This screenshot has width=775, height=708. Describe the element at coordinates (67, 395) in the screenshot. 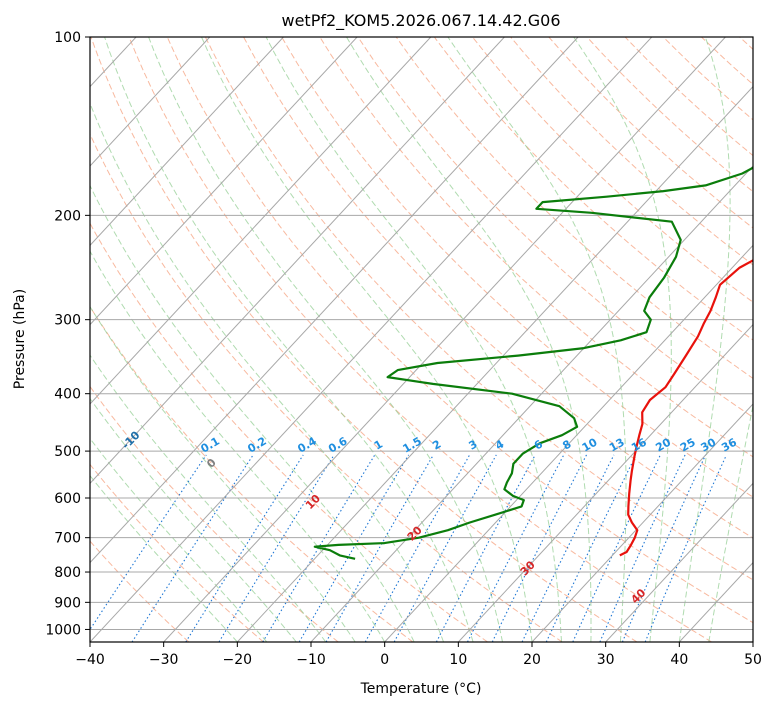

I see `y-tick-label: 400` at that location.